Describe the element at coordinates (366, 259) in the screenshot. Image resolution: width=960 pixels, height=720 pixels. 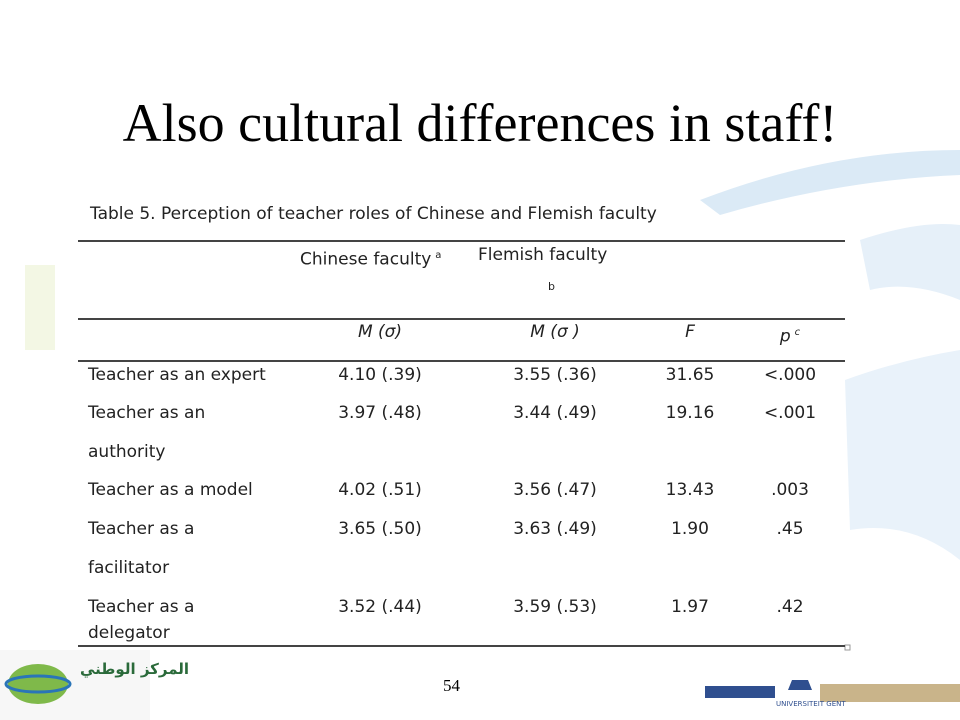
I see `header-text: Chinese faculty` at that location.